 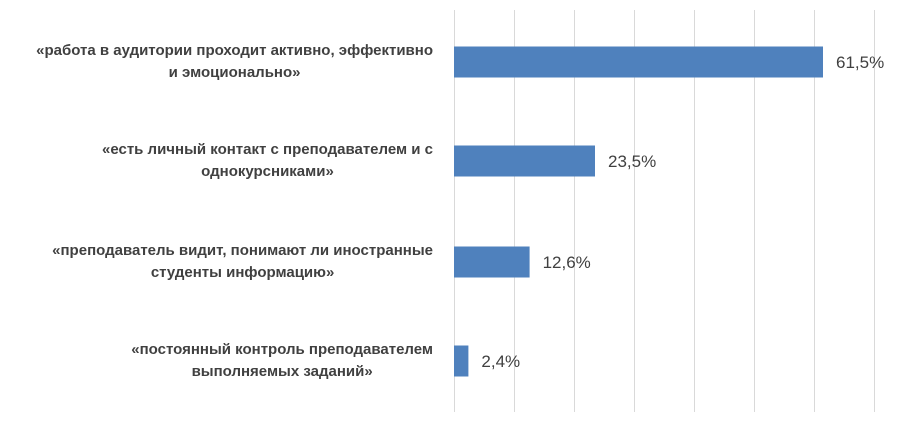 I want to click on category-label-line: выполняемых заданий», so click(x=282, y=371).